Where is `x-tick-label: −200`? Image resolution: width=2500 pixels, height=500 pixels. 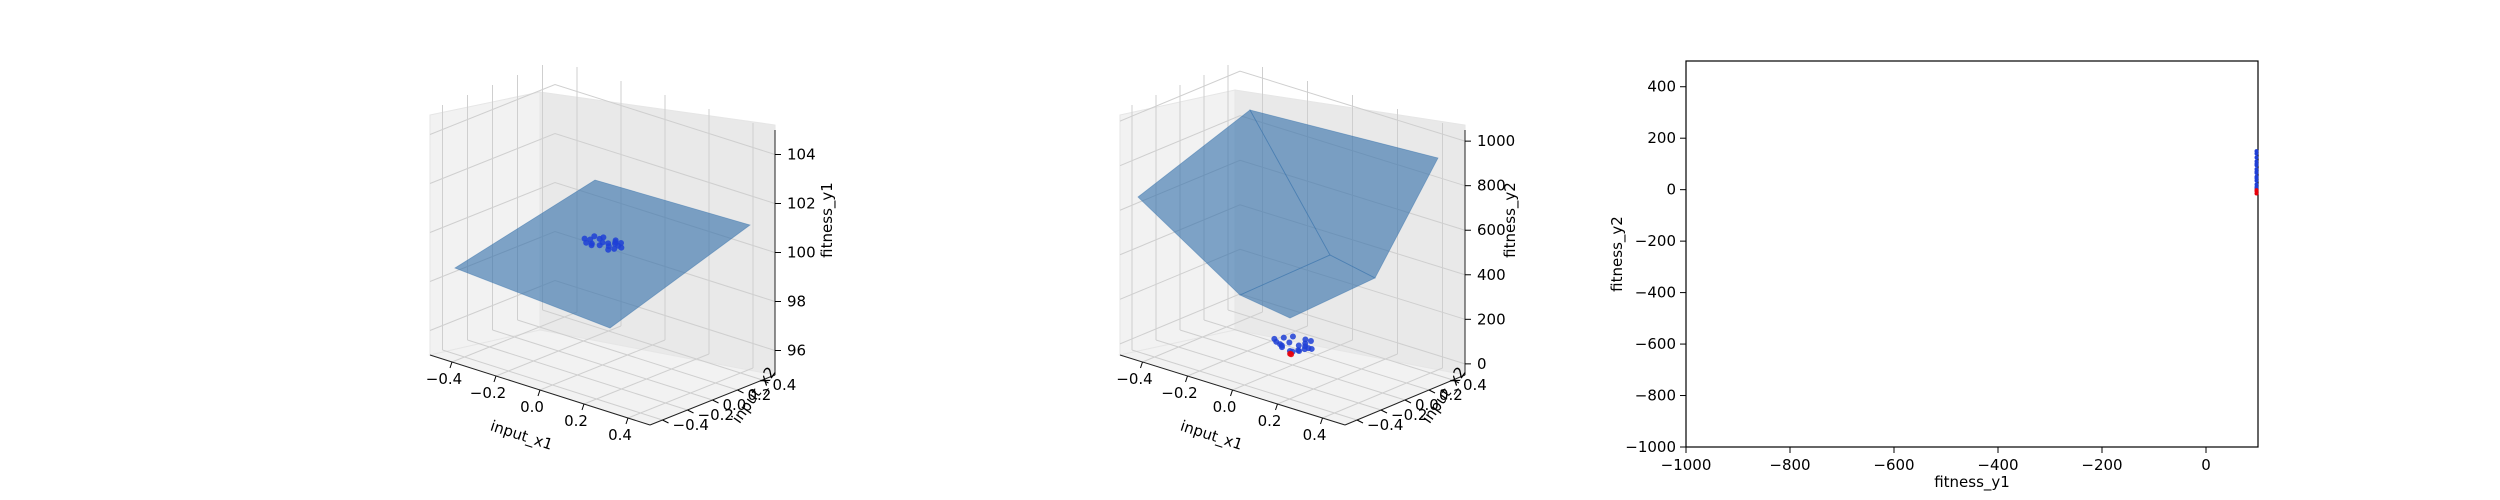
x-tick-label: −200 is located at coordinates (2101, 465).